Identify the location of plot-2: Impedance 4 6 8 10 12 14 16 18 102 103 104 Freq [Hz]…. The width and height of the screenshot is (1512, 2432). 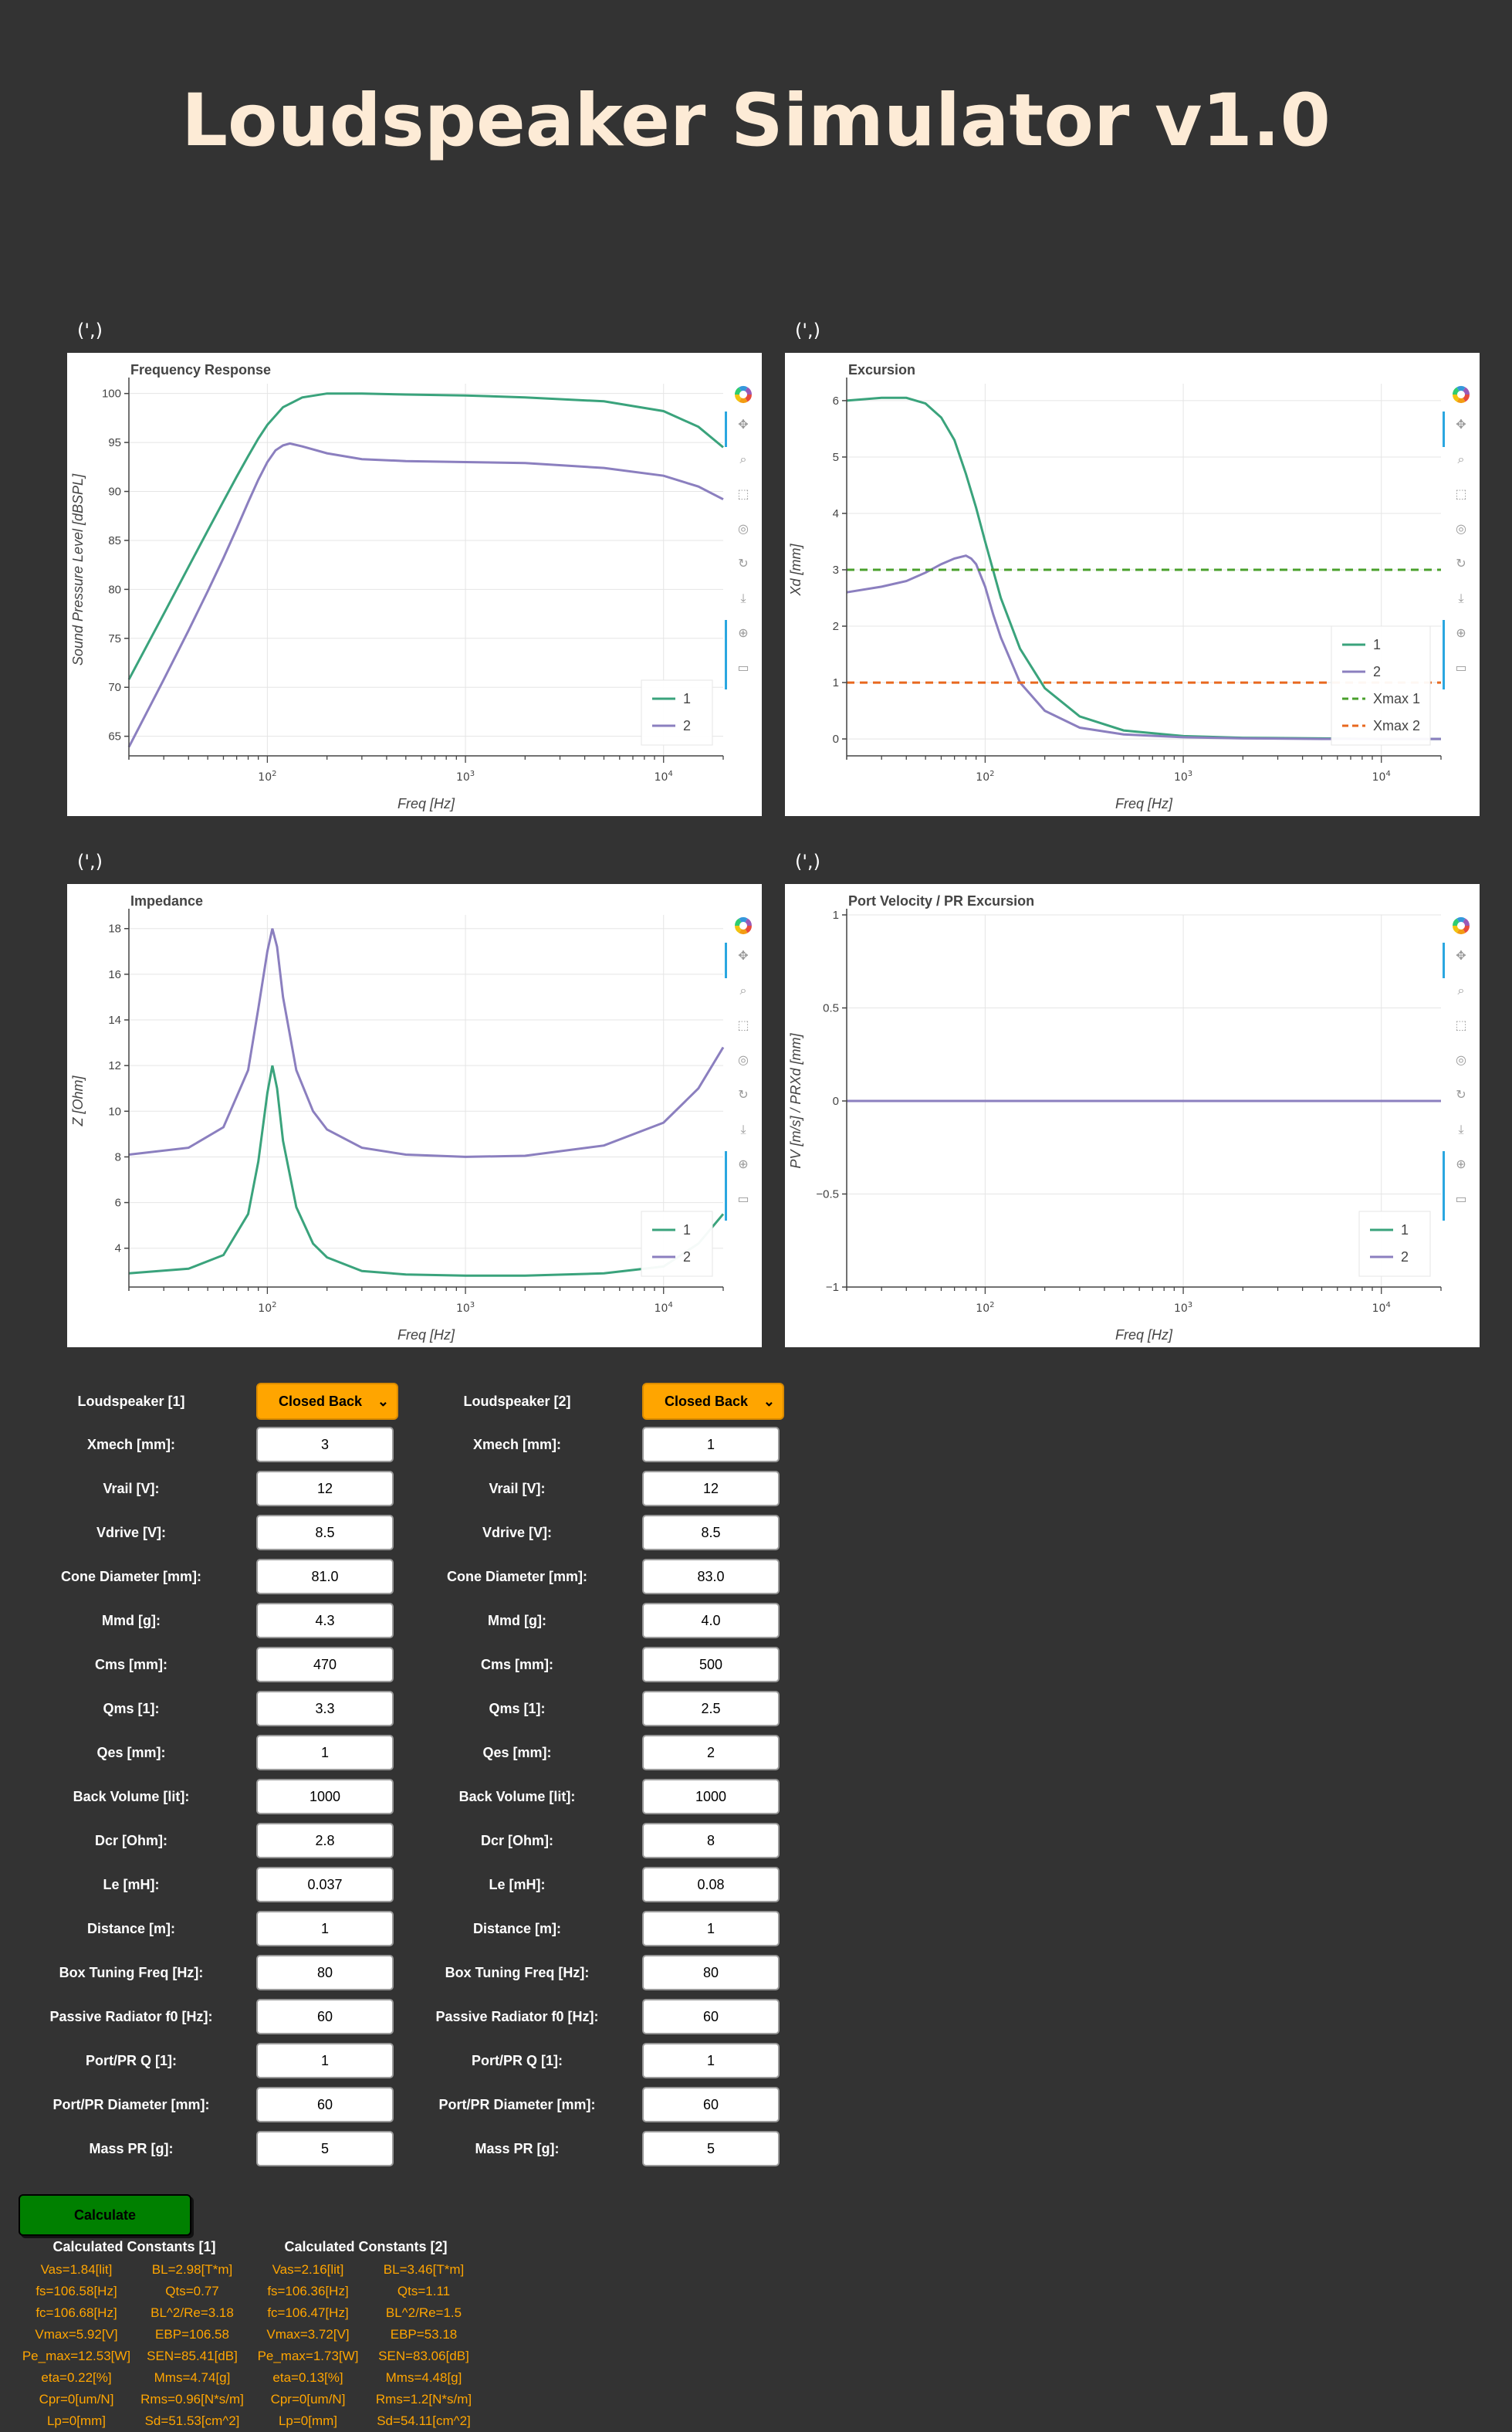
(414, 1115).